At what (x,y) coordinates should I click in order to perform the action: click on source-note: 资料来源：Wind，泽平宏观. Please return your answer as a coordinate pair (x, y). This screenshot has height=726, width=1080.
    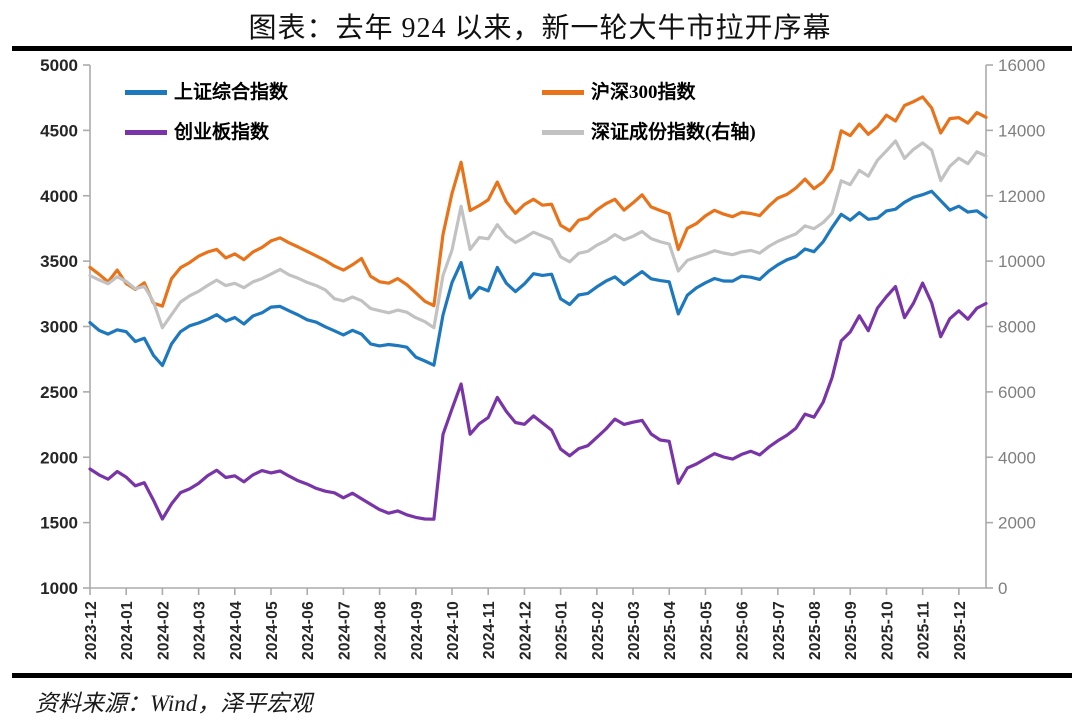
    Looking at the image, I should click on (174, 703).